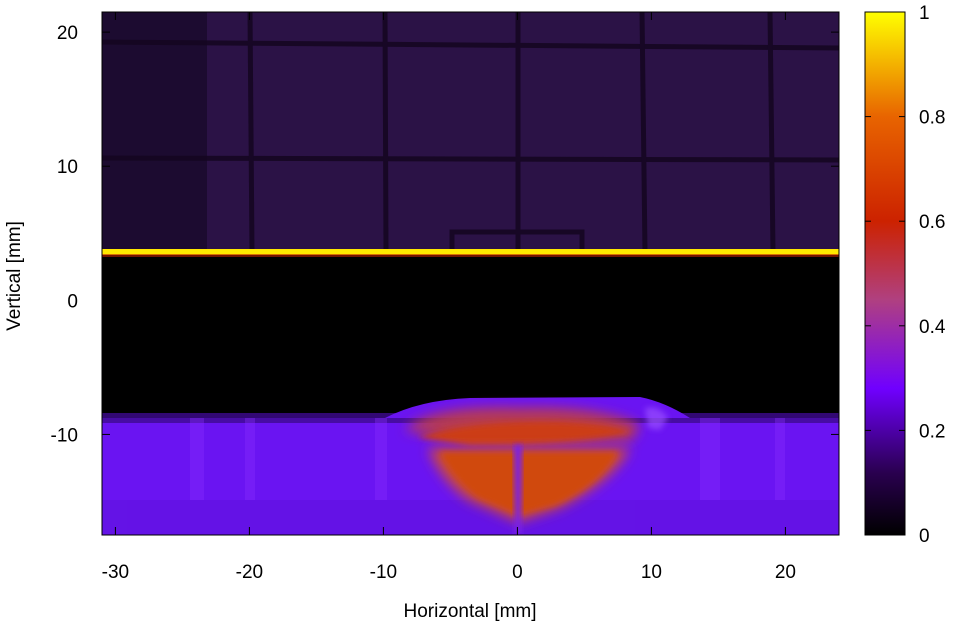  What do you see at coordinates (932, 222) in the screenshot?
I see `colorbar-tick-label: 0.6` at bounding box center [932, 222].